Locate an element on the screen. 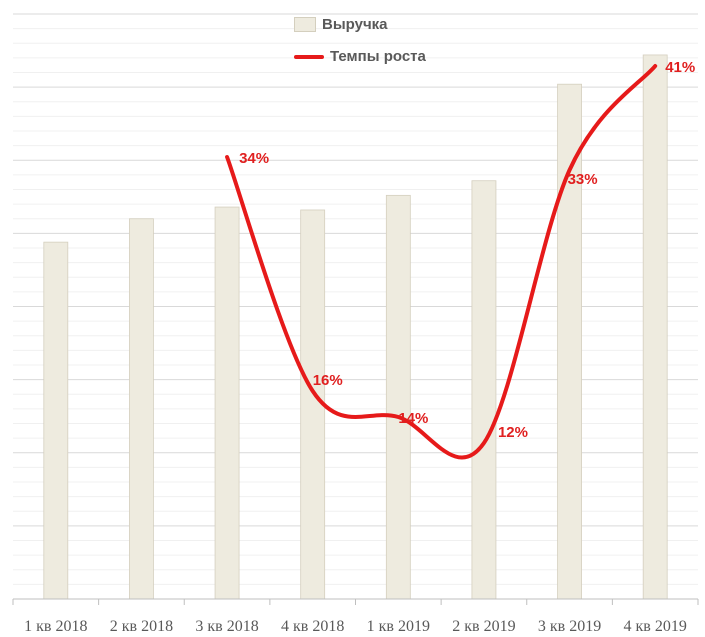  growth-rate-label: 16% is located at coordinates (328, 380).